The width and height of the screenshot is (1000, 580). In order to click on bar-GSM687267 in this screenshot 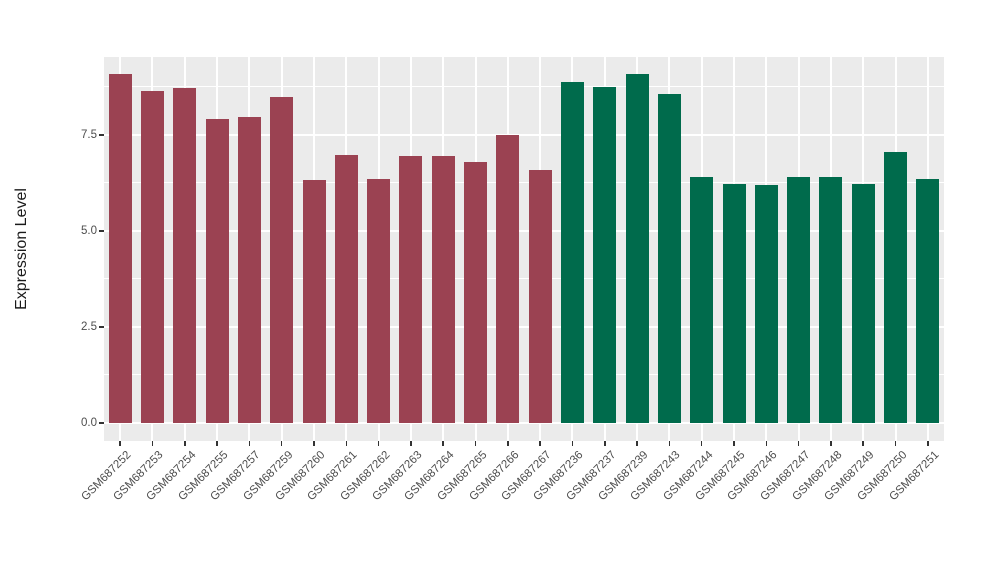, I will do `click(540, 296)`.